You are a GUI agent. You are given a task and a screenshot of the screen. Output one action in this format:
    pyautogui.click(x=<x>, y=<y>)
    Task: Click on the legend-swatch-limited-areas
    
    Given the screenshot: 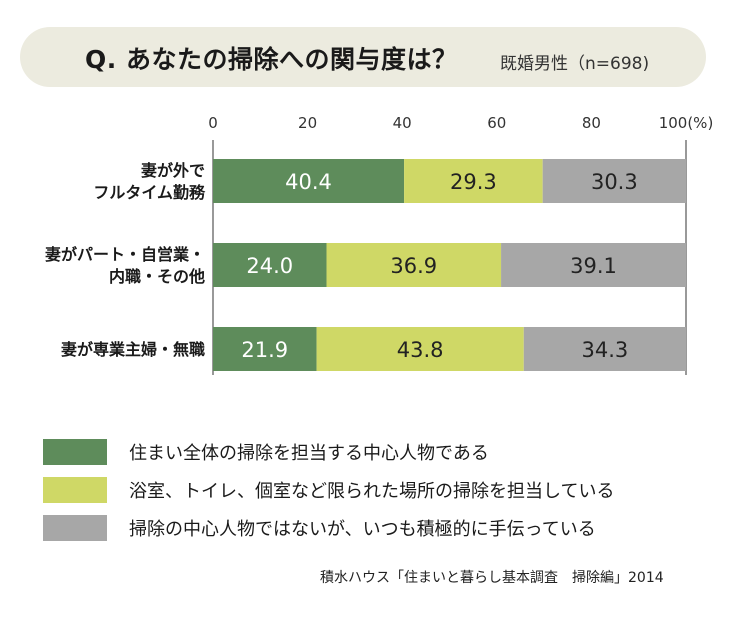 What is the action you would take?
    pyautogui.click(x=75, y=490)
    